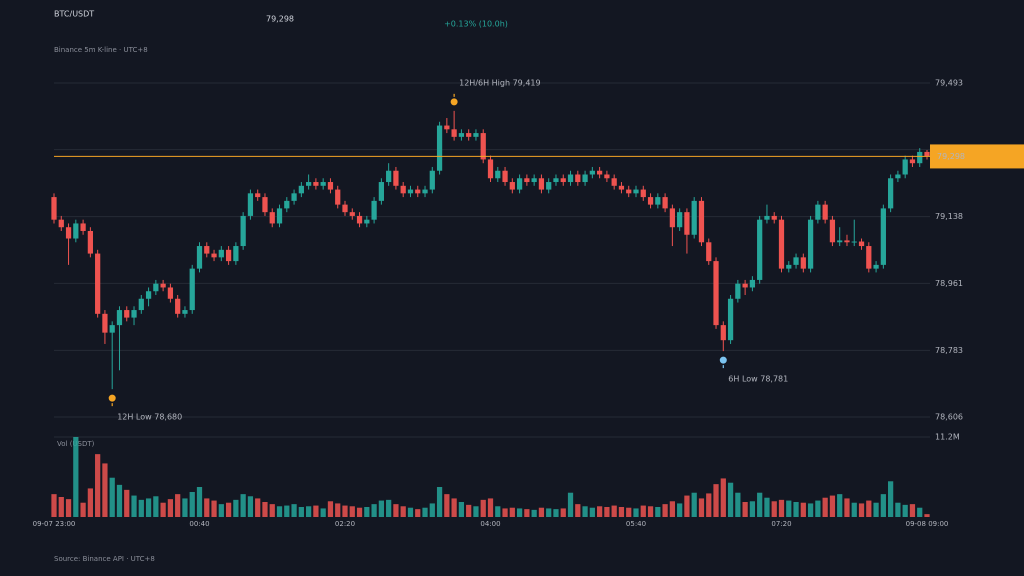  What do you see at coordinates (949, 417) in the screenshot?
I see `y-tick-label: 78,606` at bounding box center [949, 417].